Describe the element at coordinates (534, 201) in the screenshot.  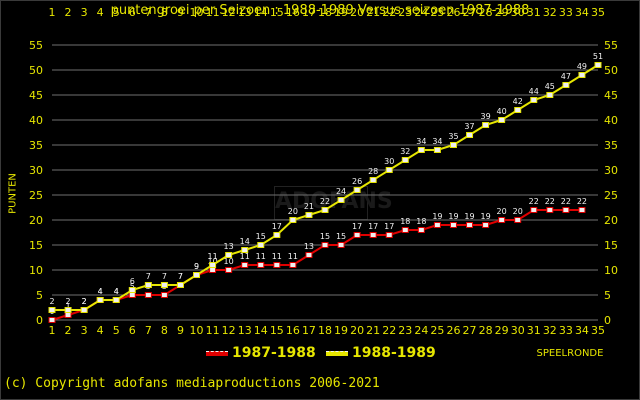
I see `point-label-series-1-31: 22` at that location.